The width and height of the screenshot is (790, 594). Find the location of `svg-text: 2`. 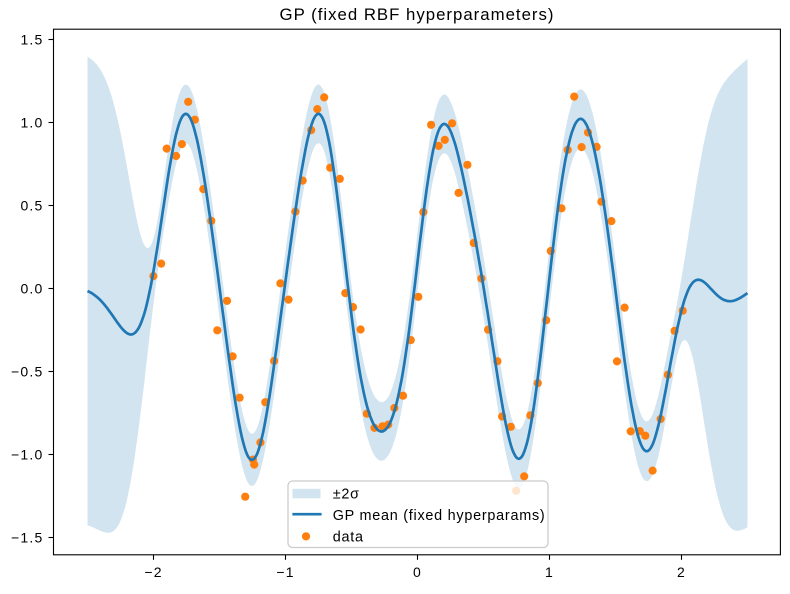

svg-text: 2 is located at coordinates (681, 572).